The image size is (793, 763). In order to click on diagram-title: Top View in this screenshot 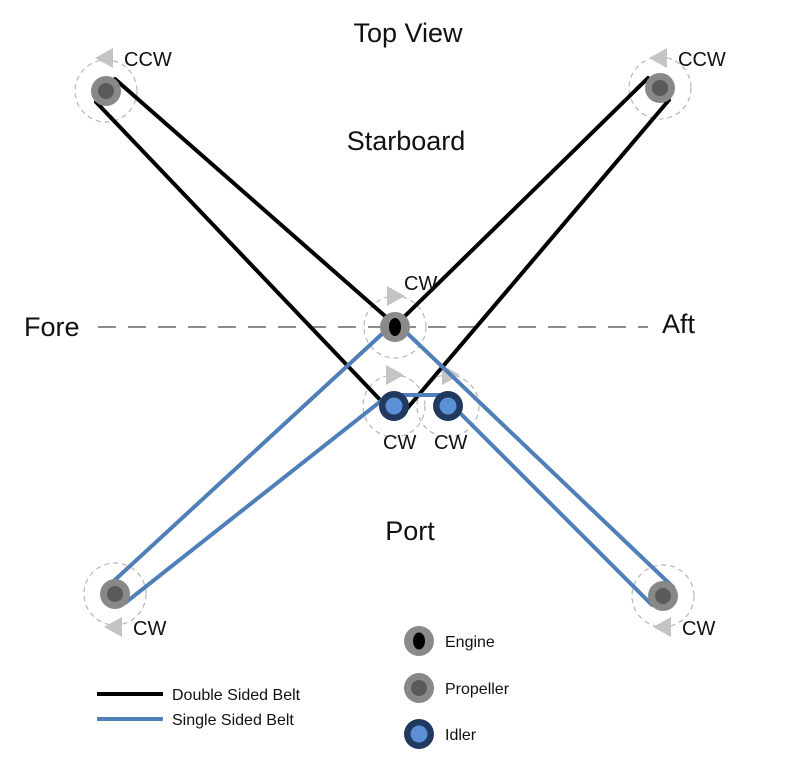, I will do `click(408, 33)`.